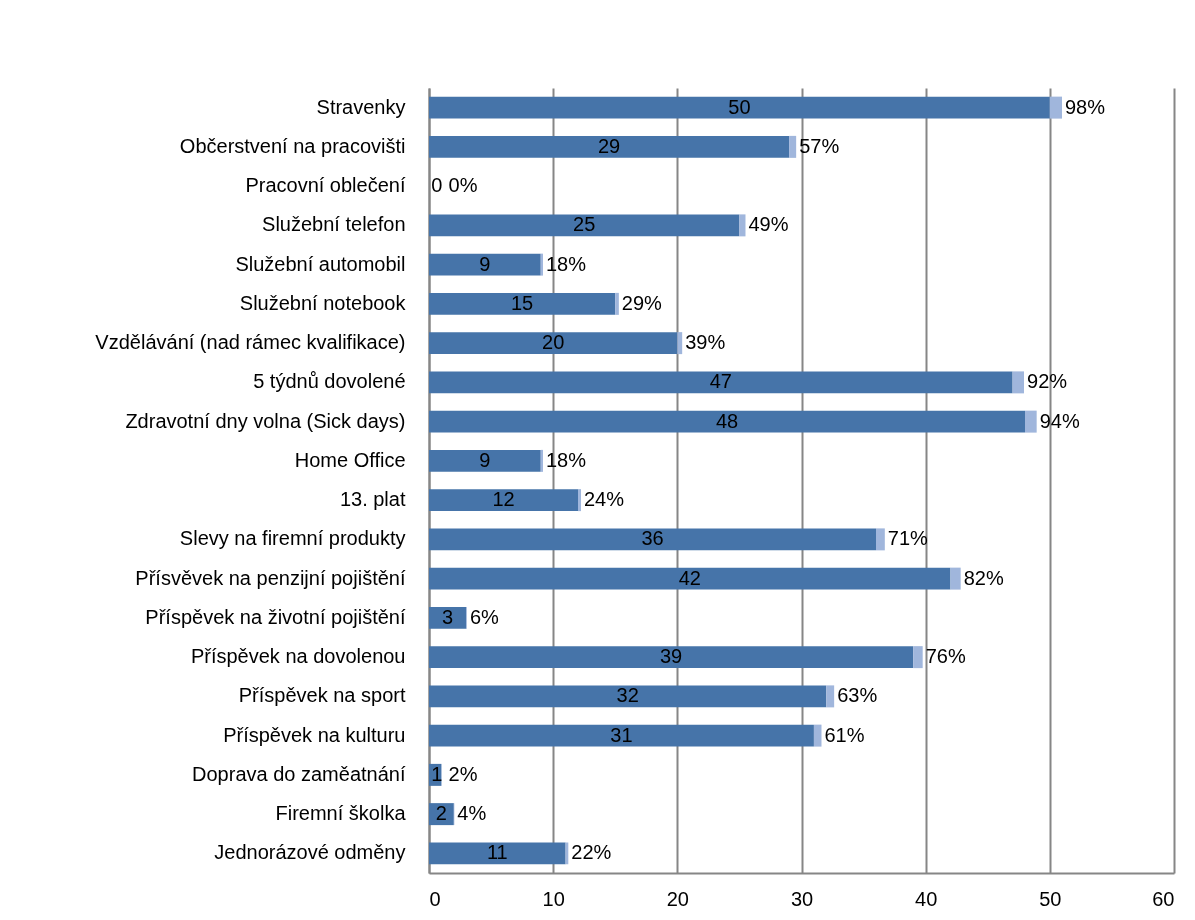  Describe the element at coordinates (448, 616) in the screenshot. I see `data-label: 3` at that location.